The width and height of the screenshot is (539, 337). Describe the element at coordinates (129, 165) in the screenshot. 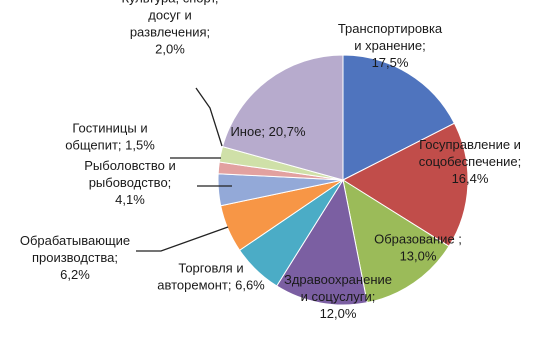

I see `slice-label: Рыболовство и` at that location.